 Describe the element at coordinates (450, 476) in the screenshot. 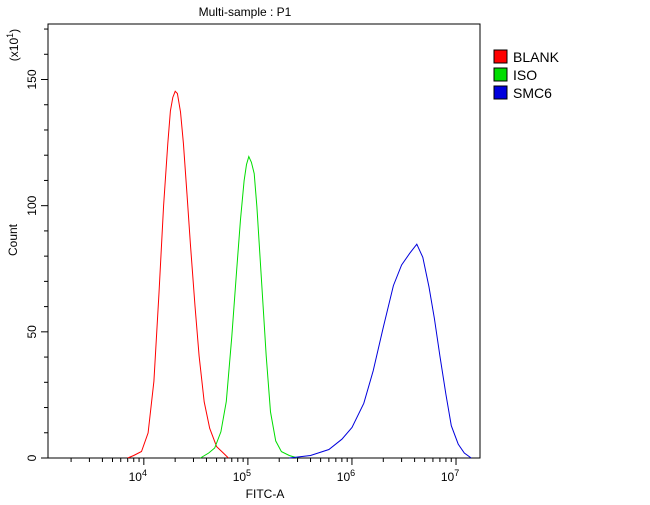

I see `x-tick-label: 10⁷` at that location.